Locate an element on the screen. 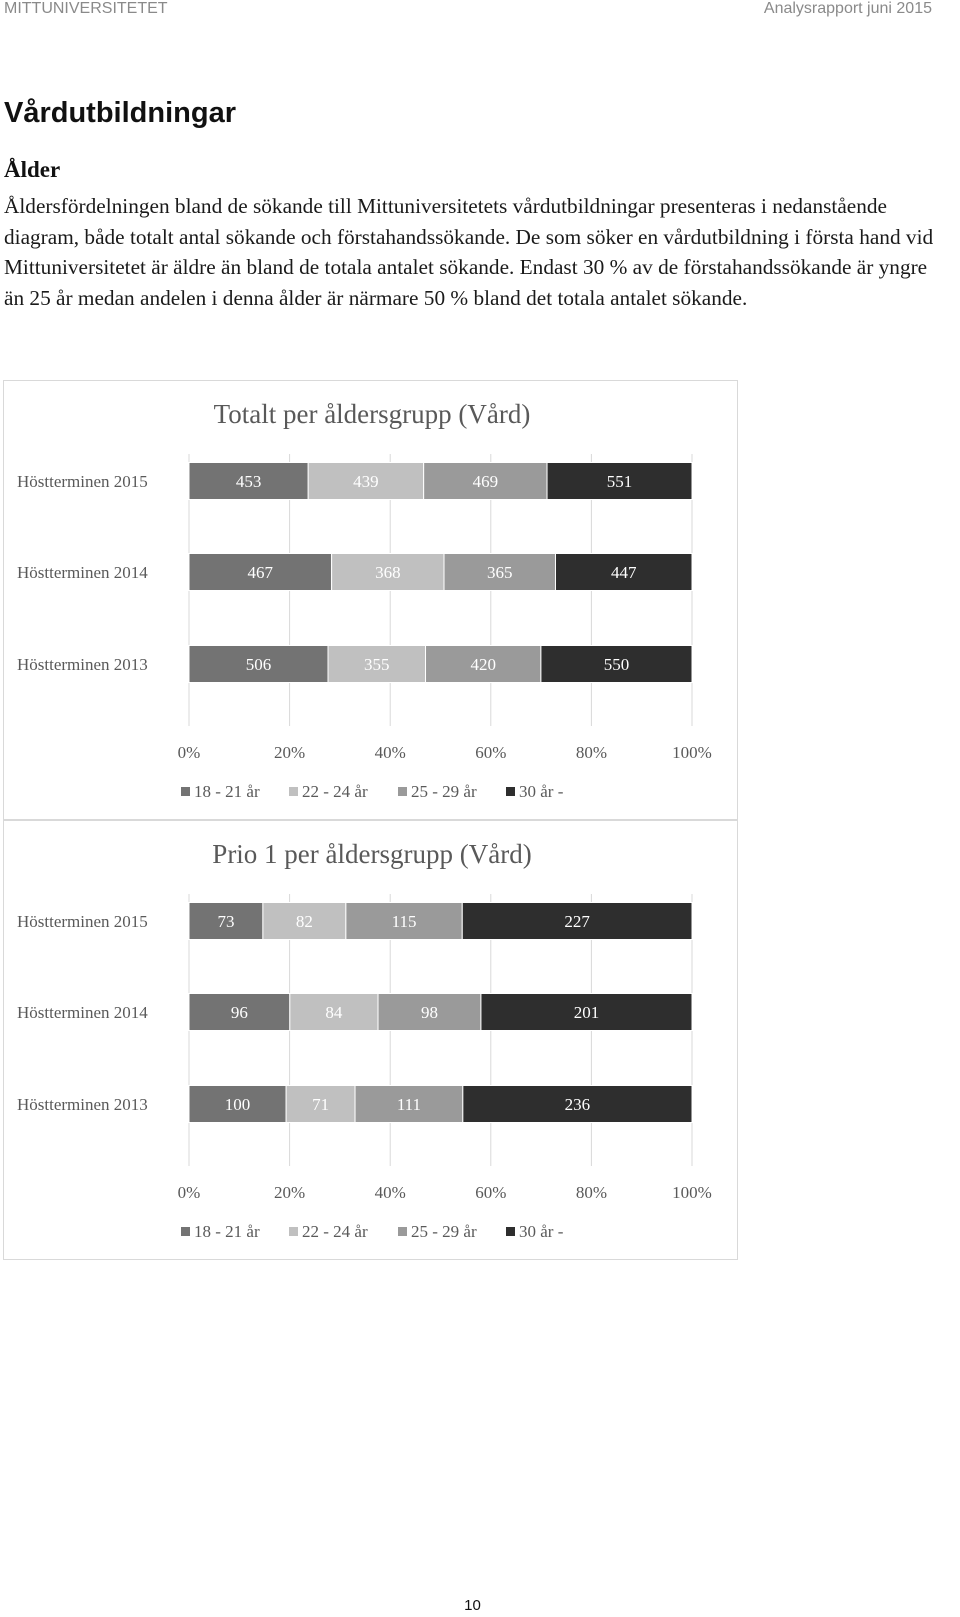 The image size is (960, 1617). data-label: 365 is located at coordinates (500, 572).